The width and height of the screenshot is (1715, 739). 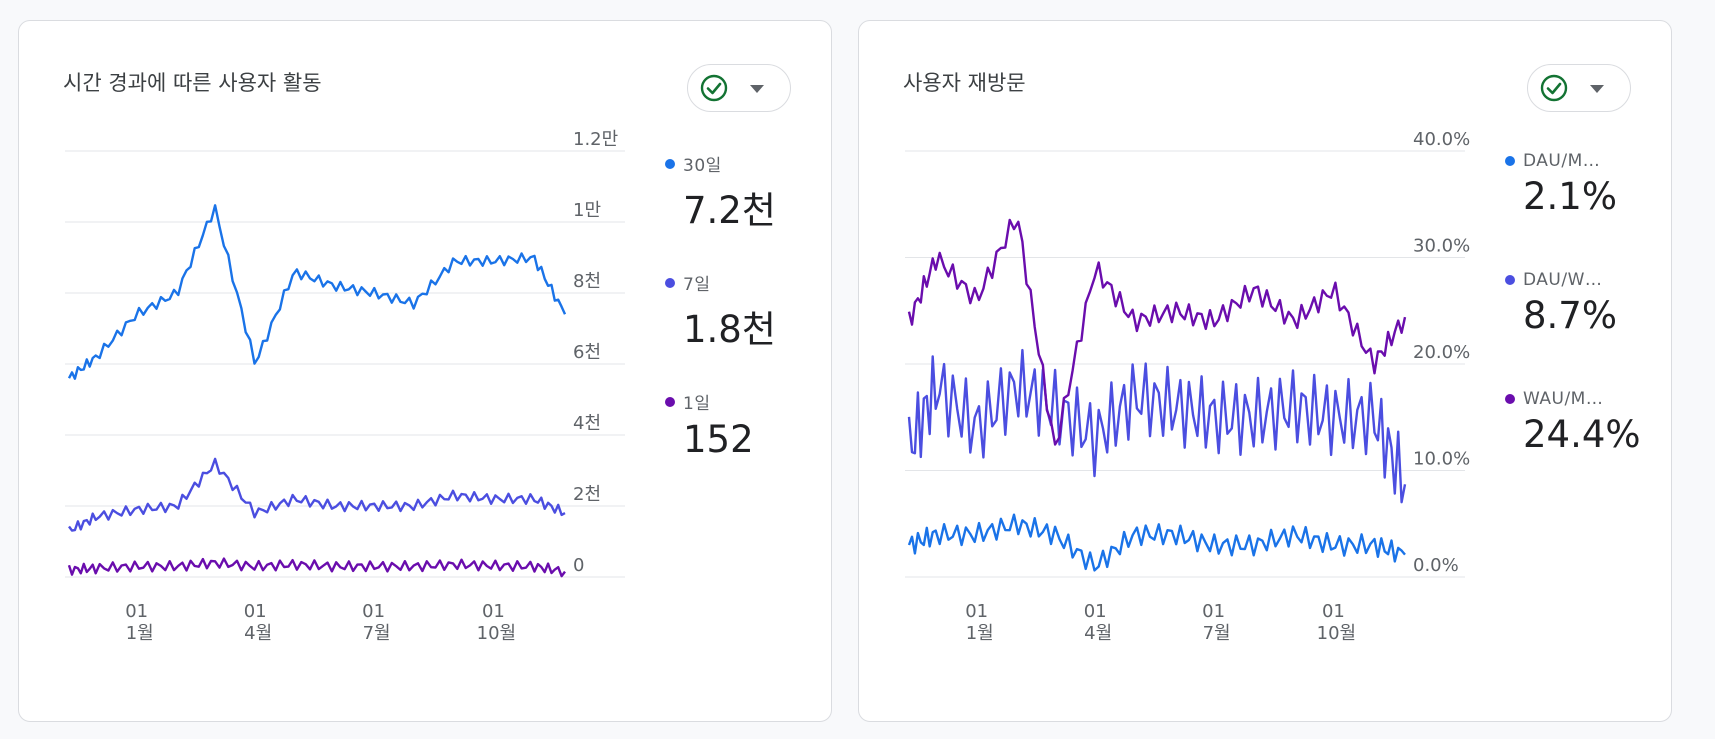 I want to click on legend-value: 152, so click(x=718, y=439).